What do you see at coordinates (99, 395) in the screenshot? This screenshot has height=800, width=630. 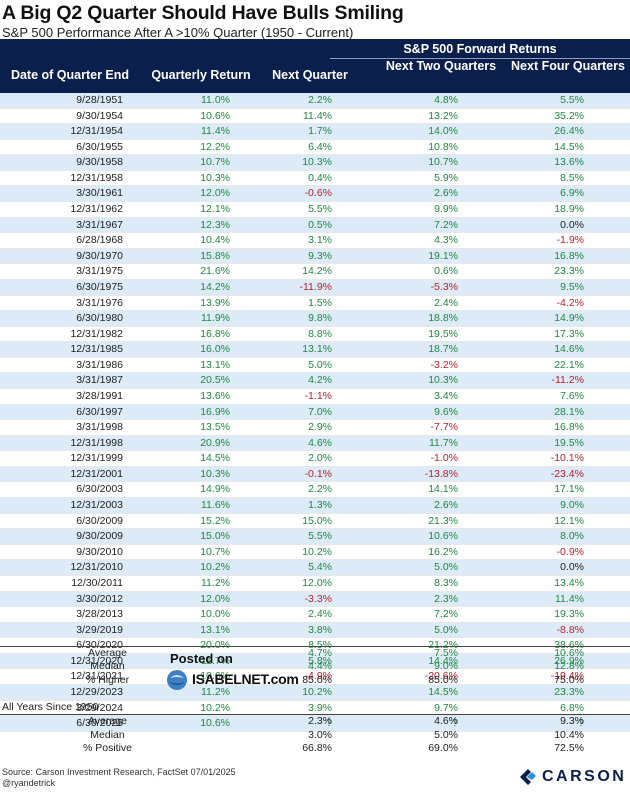 I see `row-date: 3/28/1991` at bounding box center [99, 395].